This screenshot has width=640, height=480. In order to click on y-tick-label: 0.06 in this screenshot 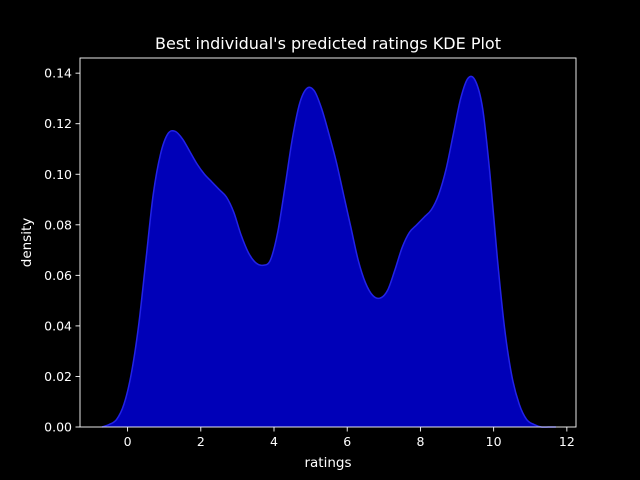, I will do `click(58, 275)`.